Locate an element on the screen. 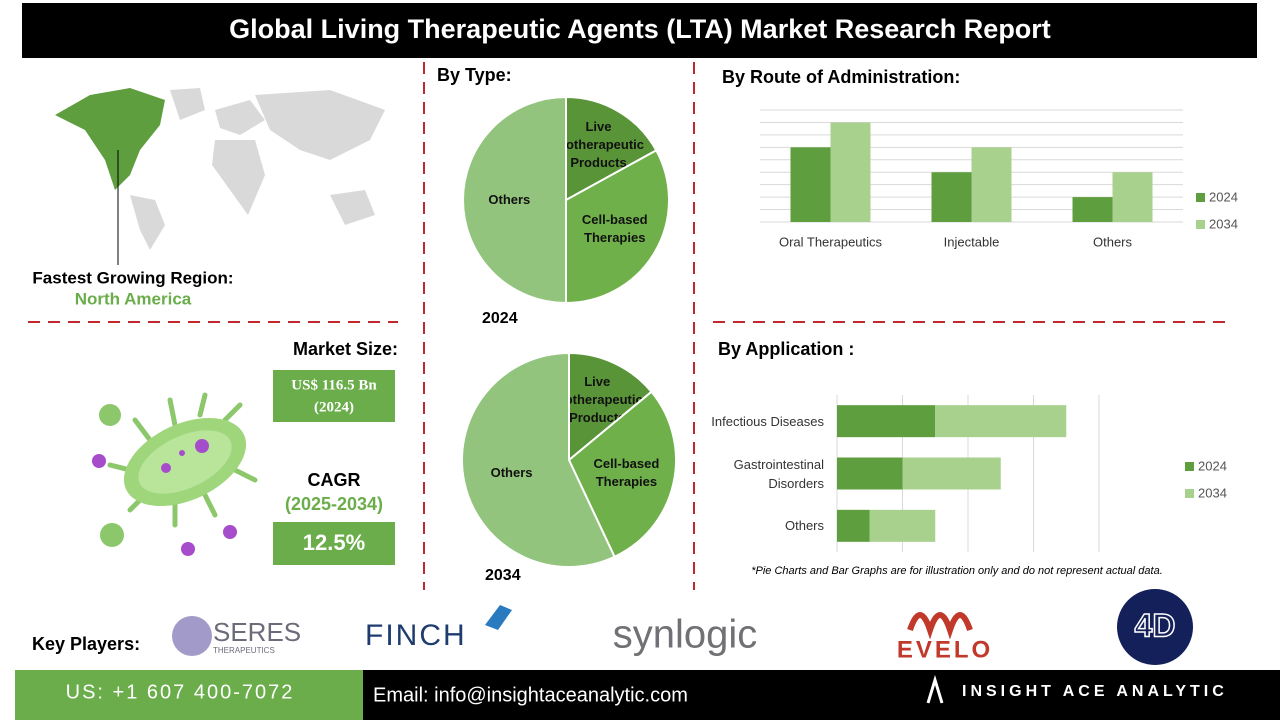 This screenshot has height=720, width=1280. 4d-circle is located at coordinates (1155, 627).